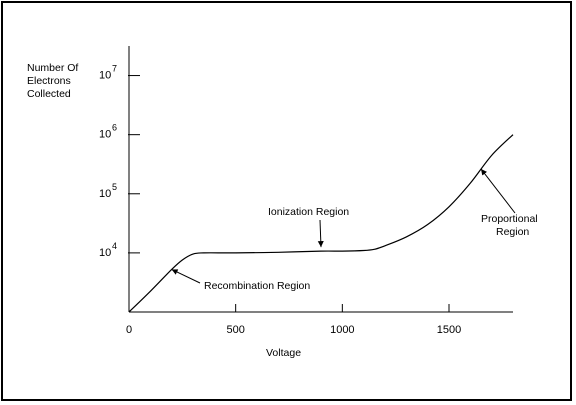 The height and width of the screenshot is (405, 576). What do you see at coordinates (308, 227) in the screenshot?
I see `annotation-ionization: Ionization Region` at bounding box center [308, 227].